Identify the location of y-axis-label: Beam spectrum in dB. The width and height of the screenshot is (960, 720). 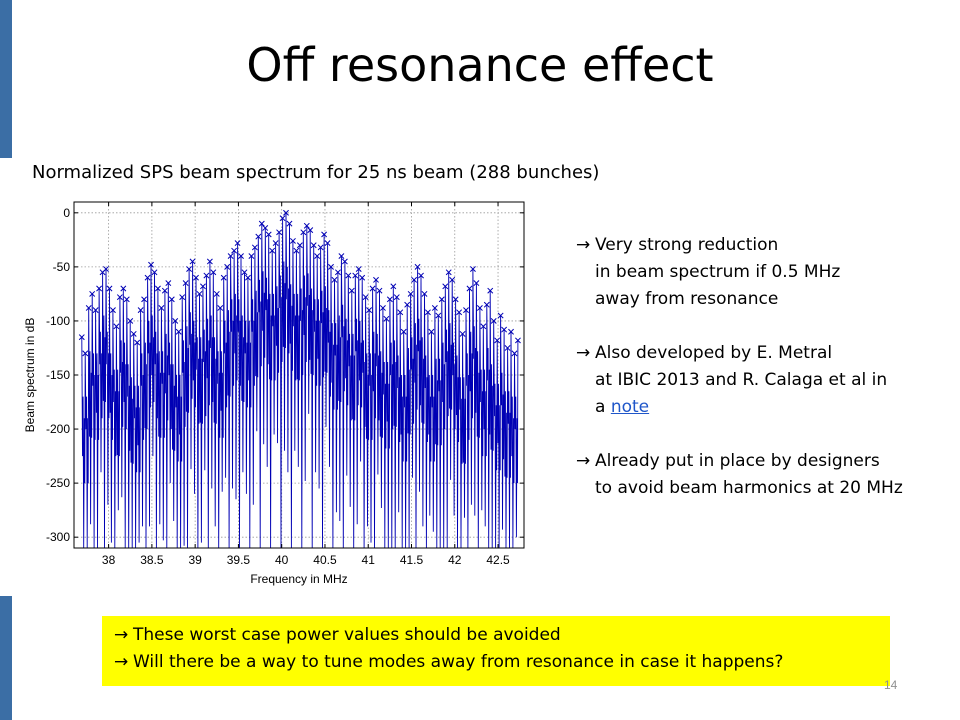
(30, 375).